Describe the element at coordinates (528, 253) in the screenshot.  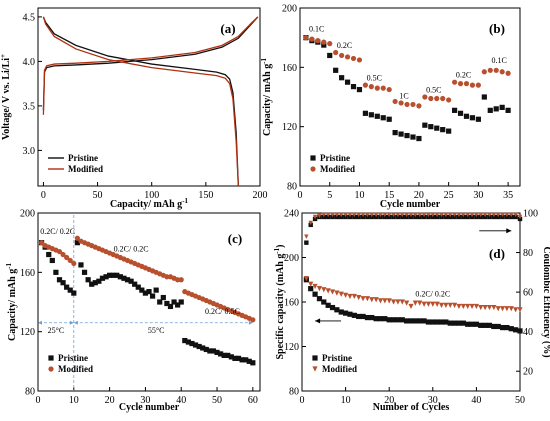
I see `y-right-tick-label: 80` at that location.